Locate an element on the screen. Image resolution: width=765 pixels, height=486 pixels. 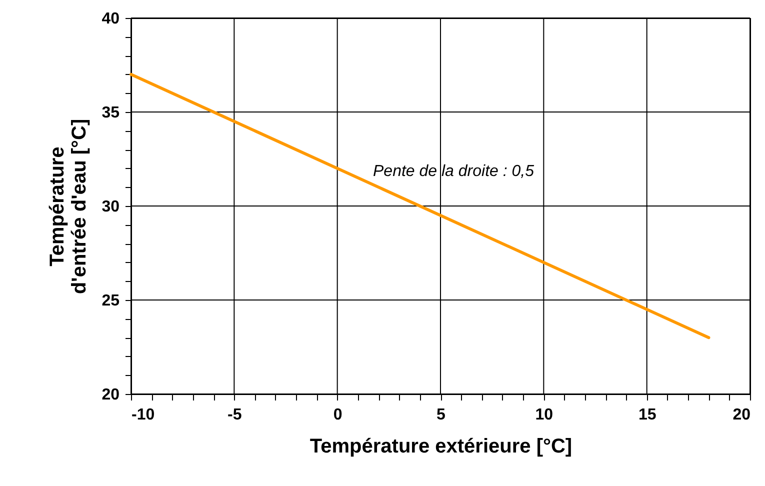
x-tick-label: 10 is located at coordinates (544, 415).